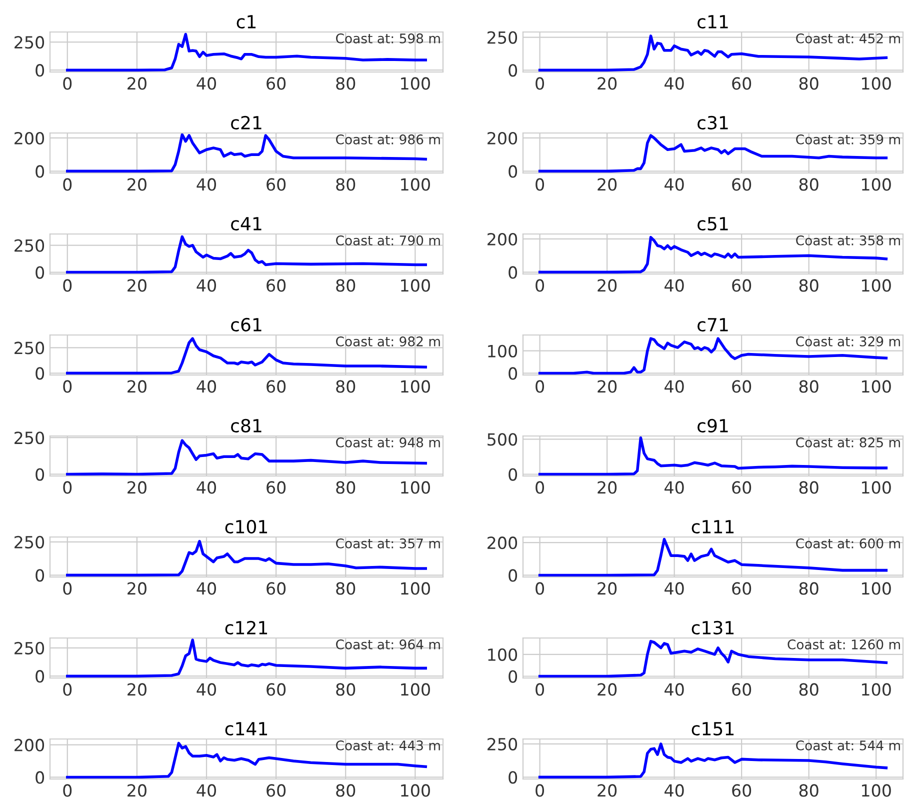 The width and height of the screenshot is (910, 807). Describe the element at coordinates (713, 325) in the screenshot. I see `chart-title: c71` at that location.